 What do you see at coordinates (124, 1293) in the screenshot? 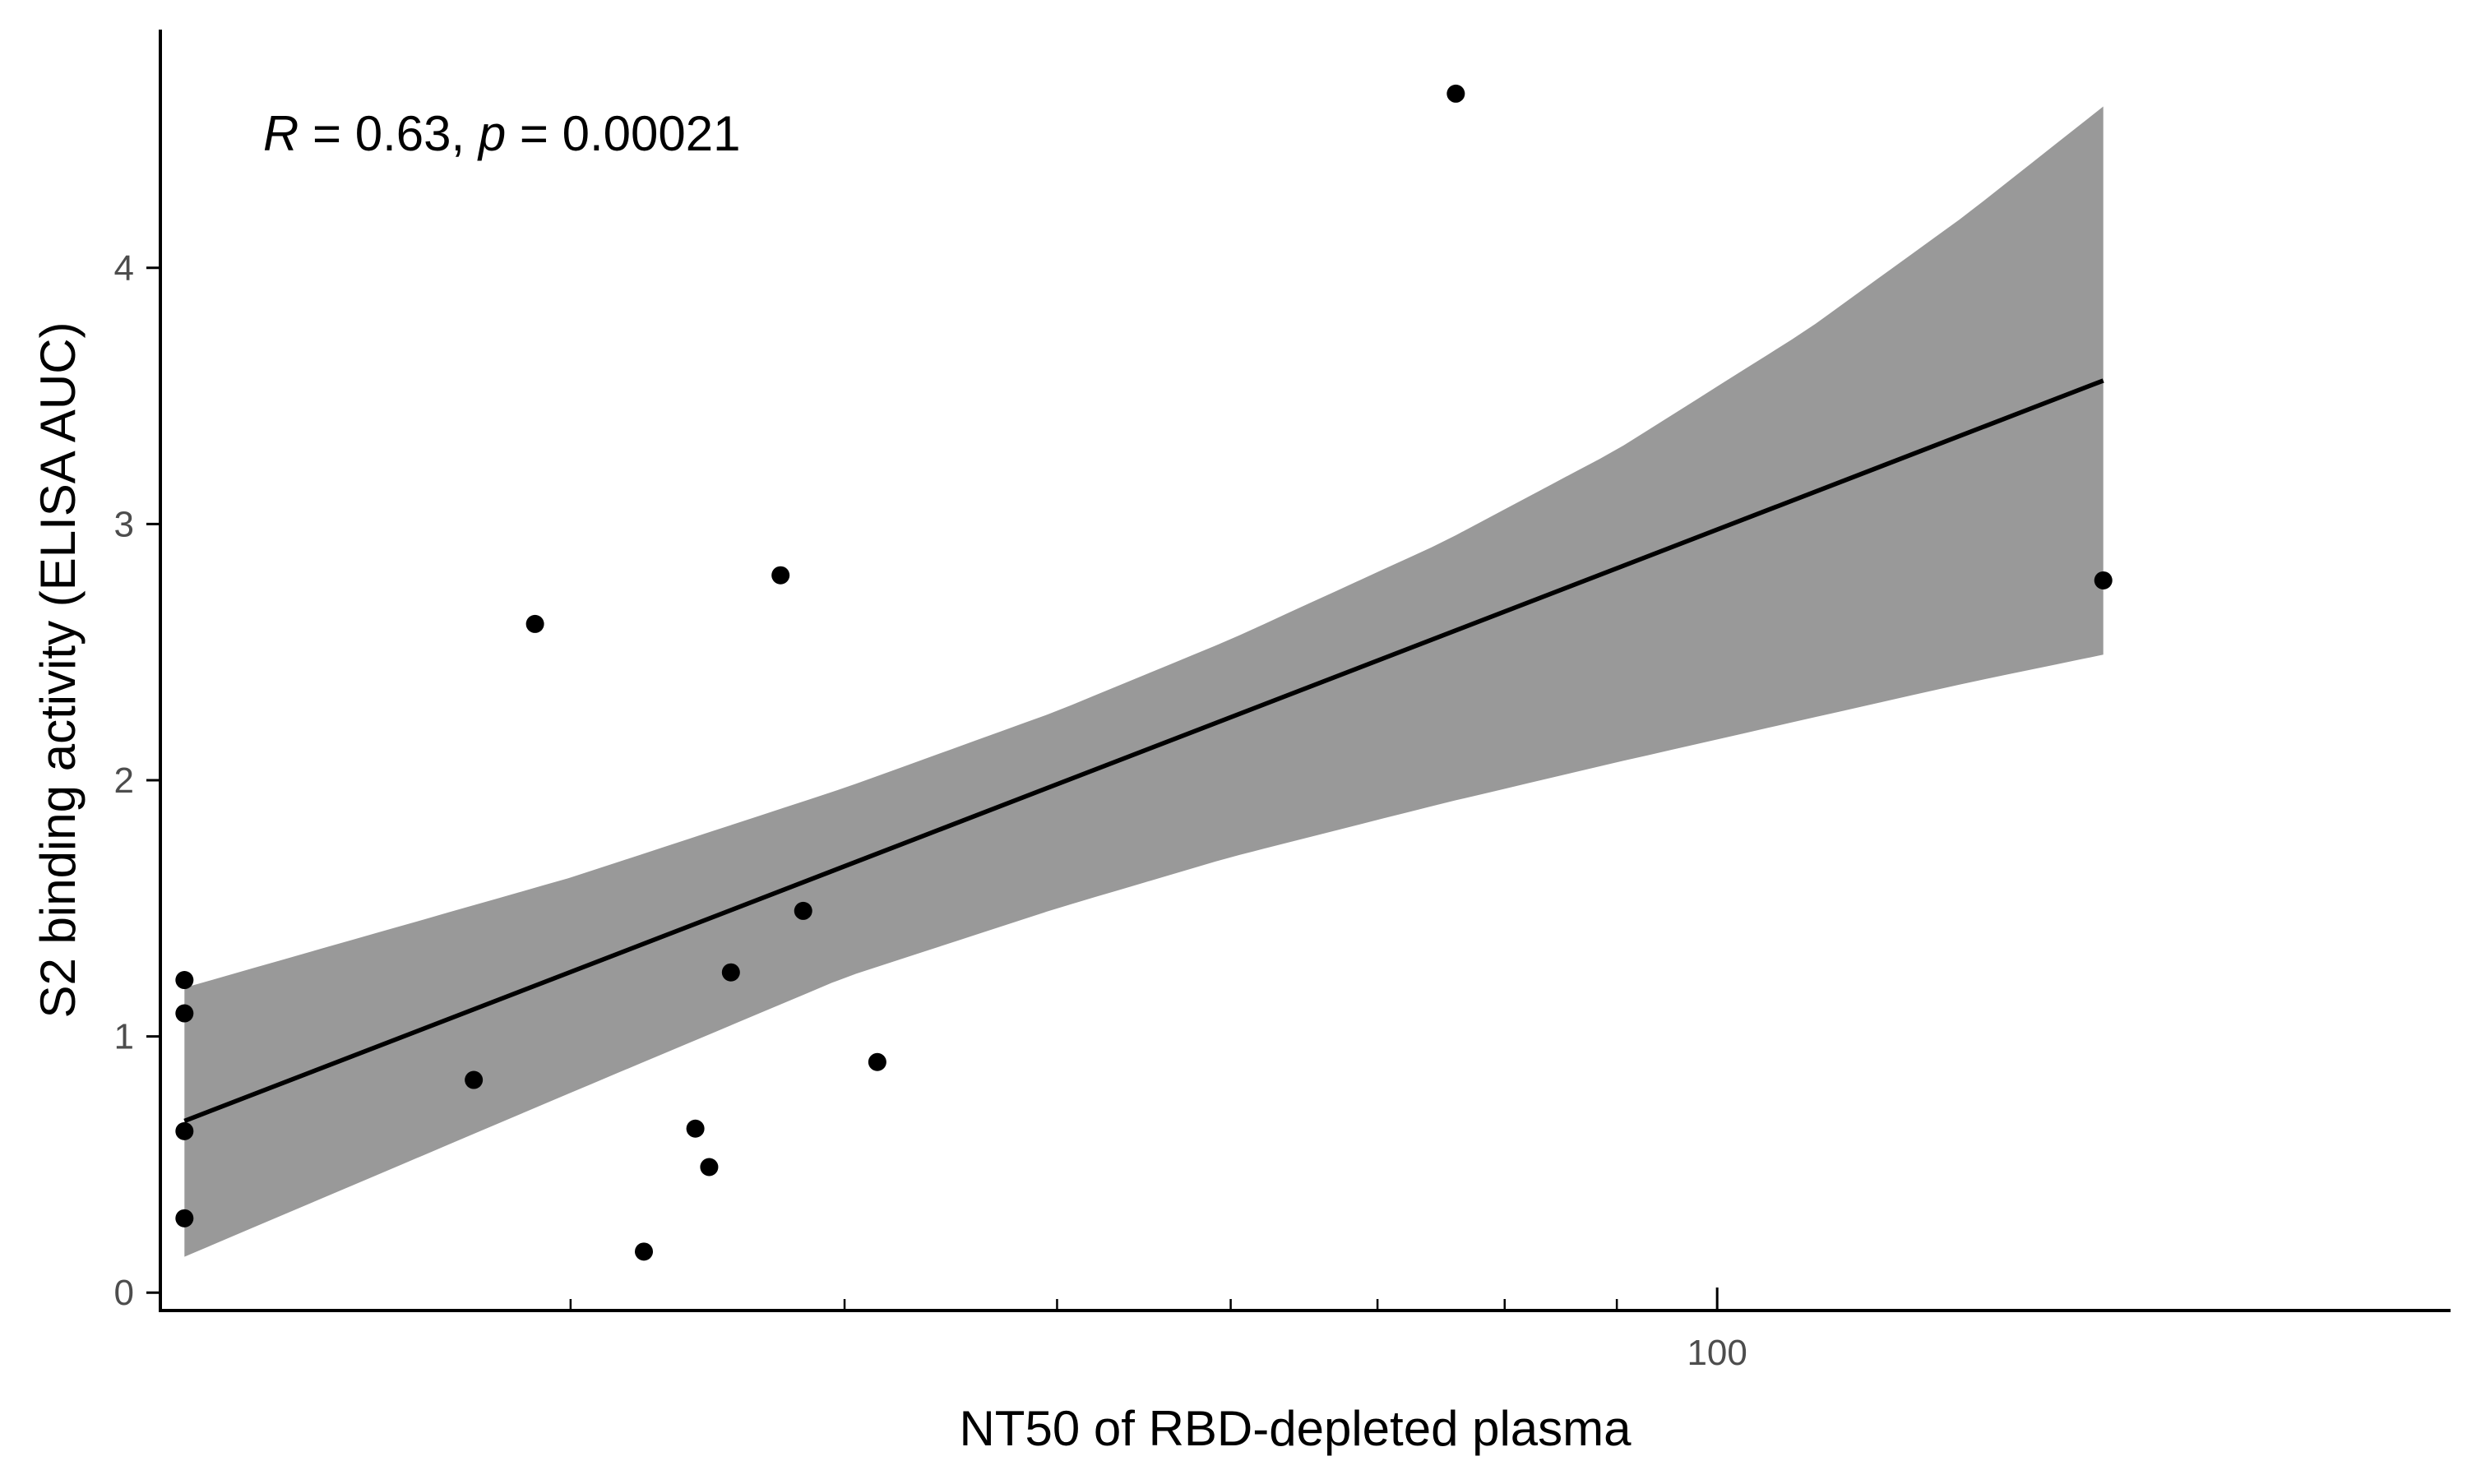
I see `y-tick-label: 0` at bounding box center [124, 1293].